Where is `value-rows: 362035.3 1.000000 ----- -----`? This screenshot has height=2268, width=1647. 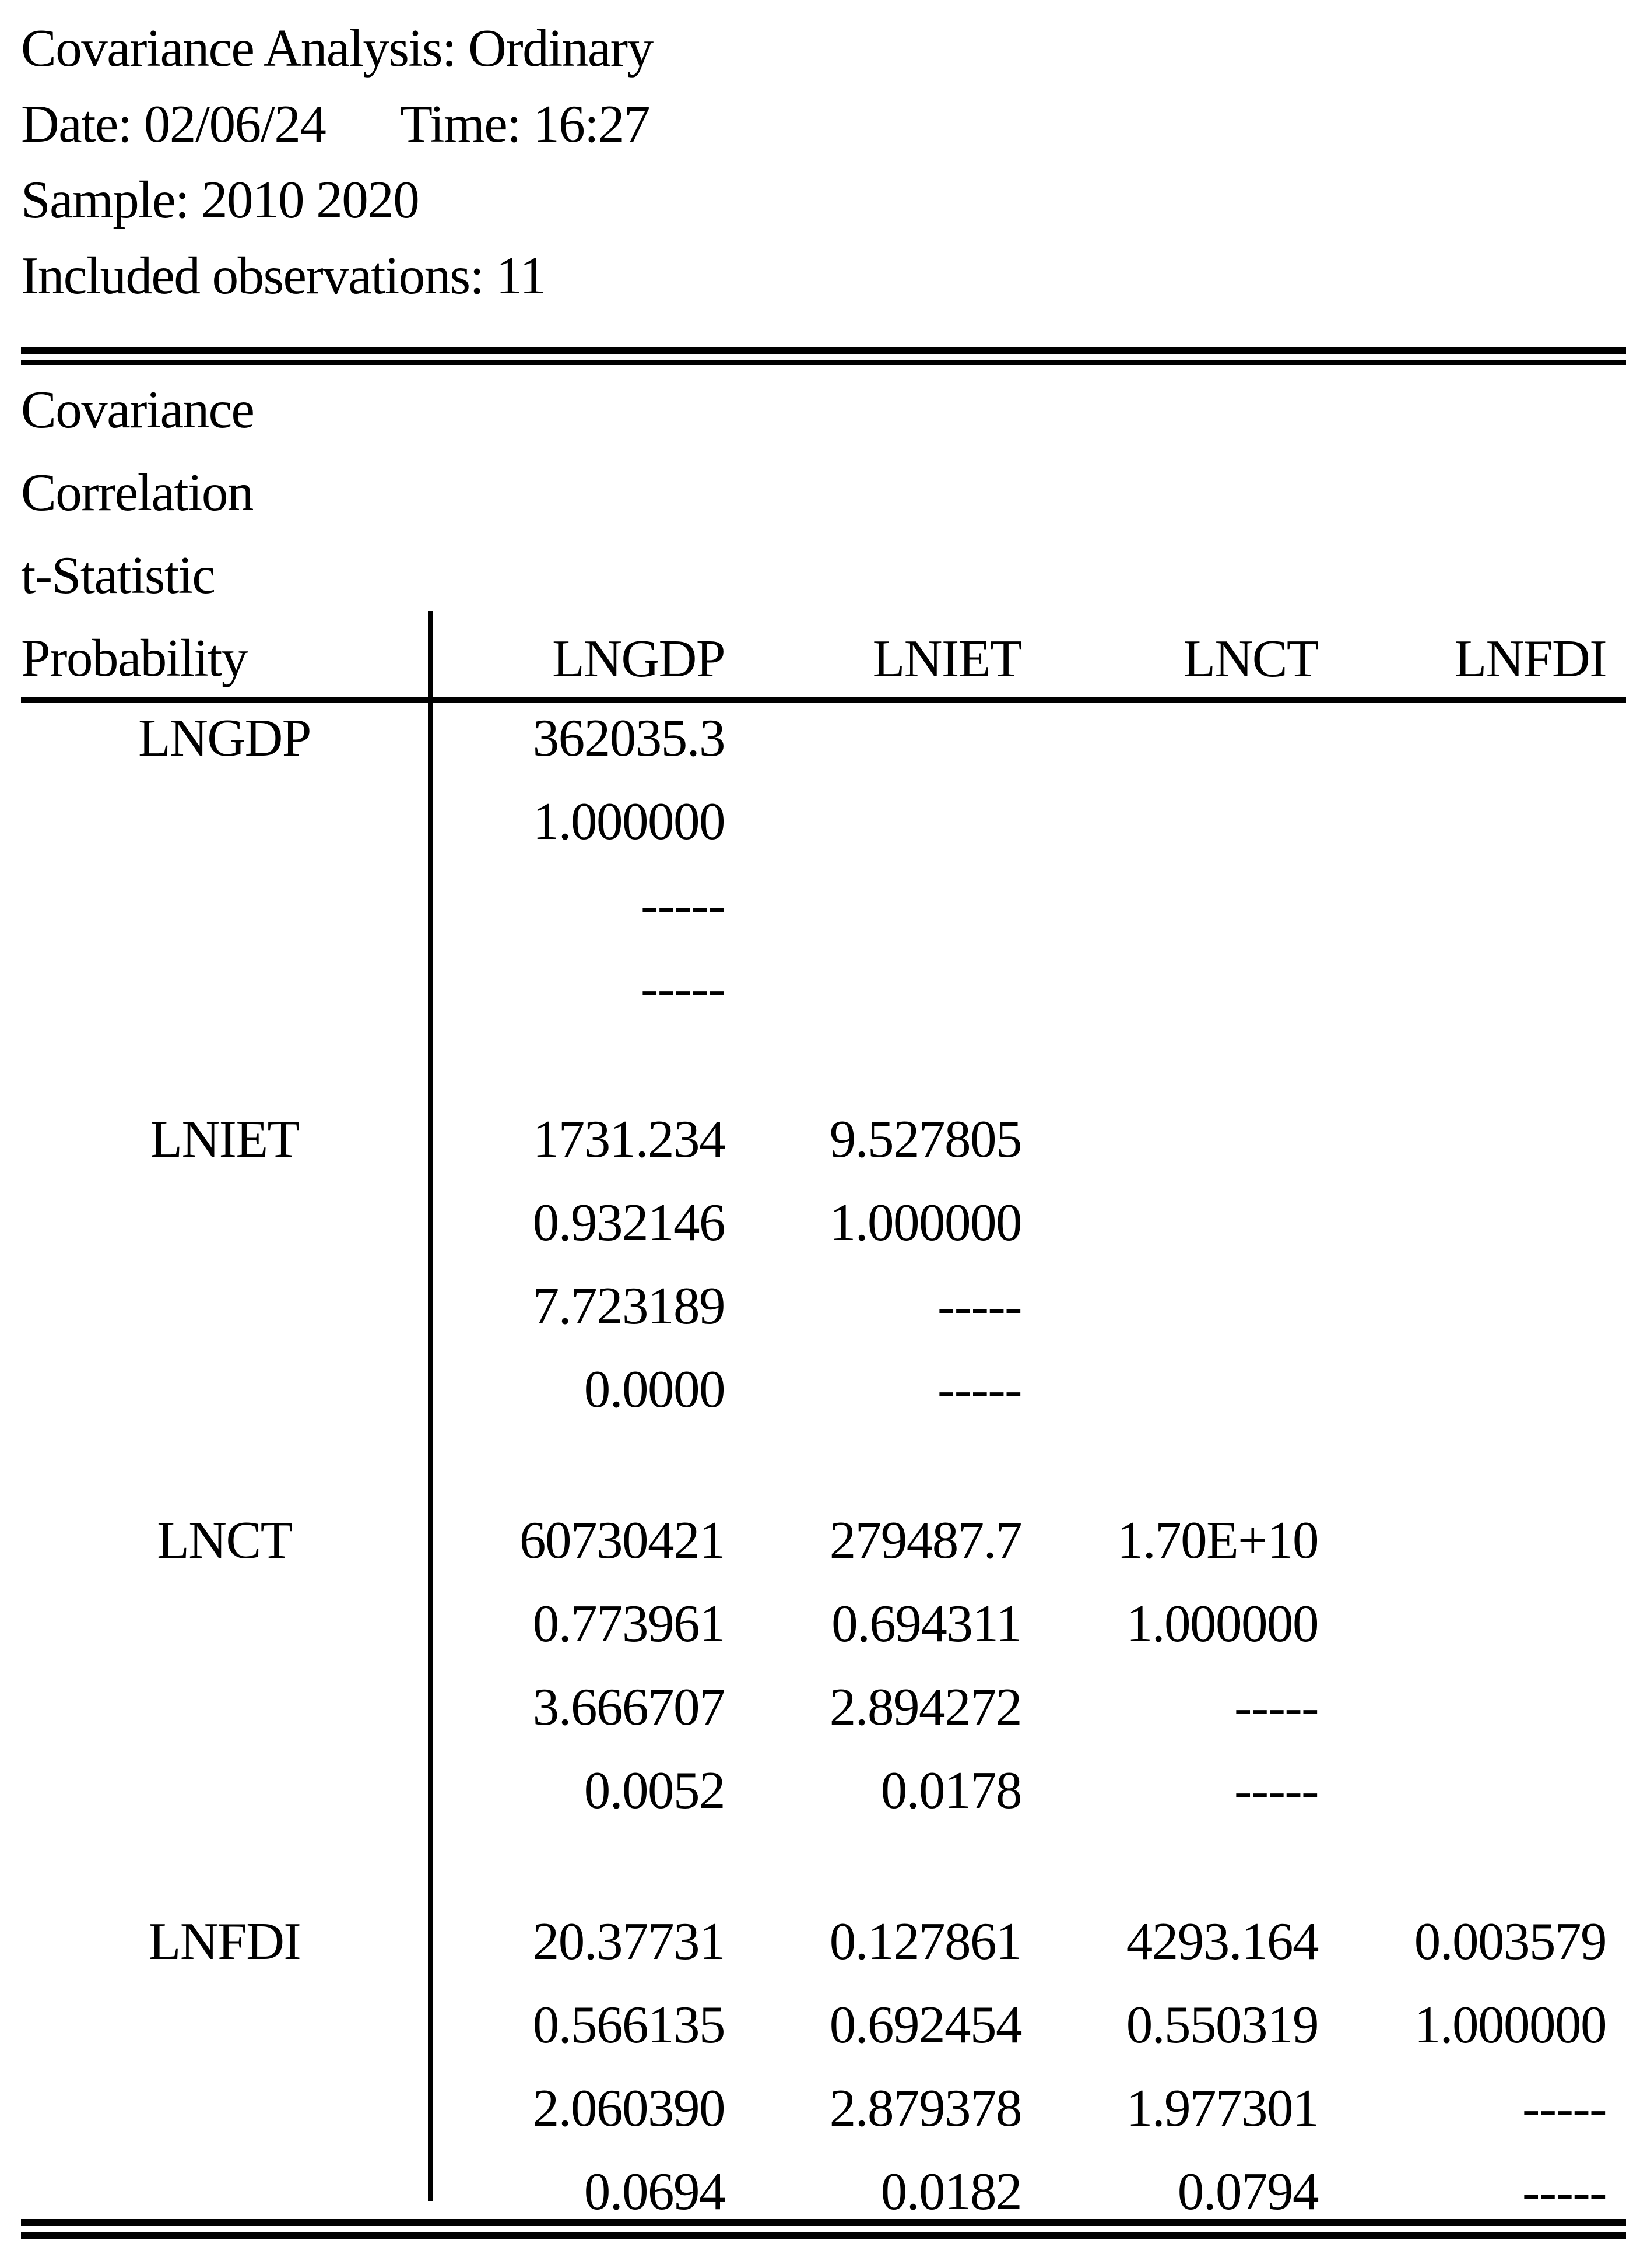 value-rows: 362035.3 1.000000 ----- ----- is located at coordinates (1019, 863).